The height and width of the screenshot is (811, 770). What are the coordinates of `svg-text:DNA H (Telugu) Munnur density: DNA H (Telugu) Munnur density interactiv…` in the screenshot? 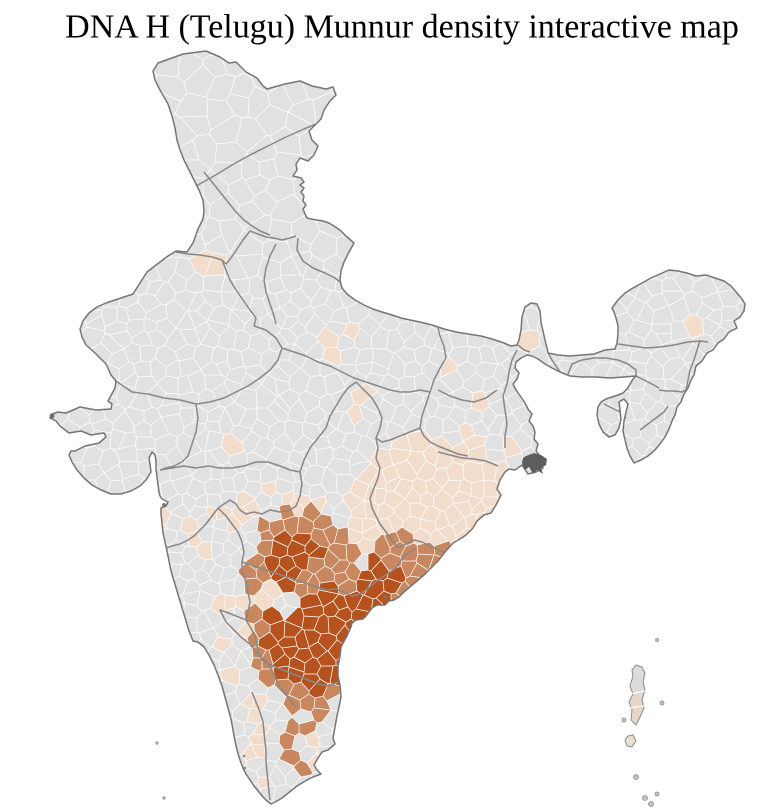 It's located at (402, 27).